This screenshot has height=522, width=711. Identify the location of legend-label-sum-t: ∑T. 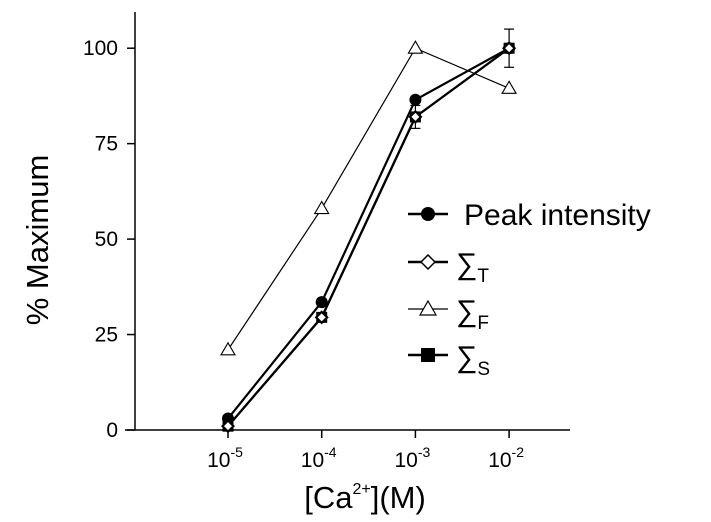
(472, 267).